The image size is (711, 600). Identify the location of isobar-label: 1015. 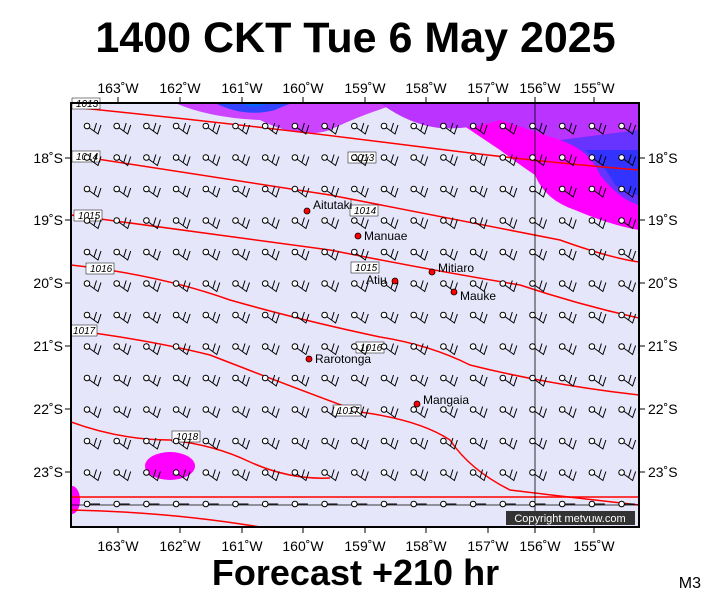
(89, 216).